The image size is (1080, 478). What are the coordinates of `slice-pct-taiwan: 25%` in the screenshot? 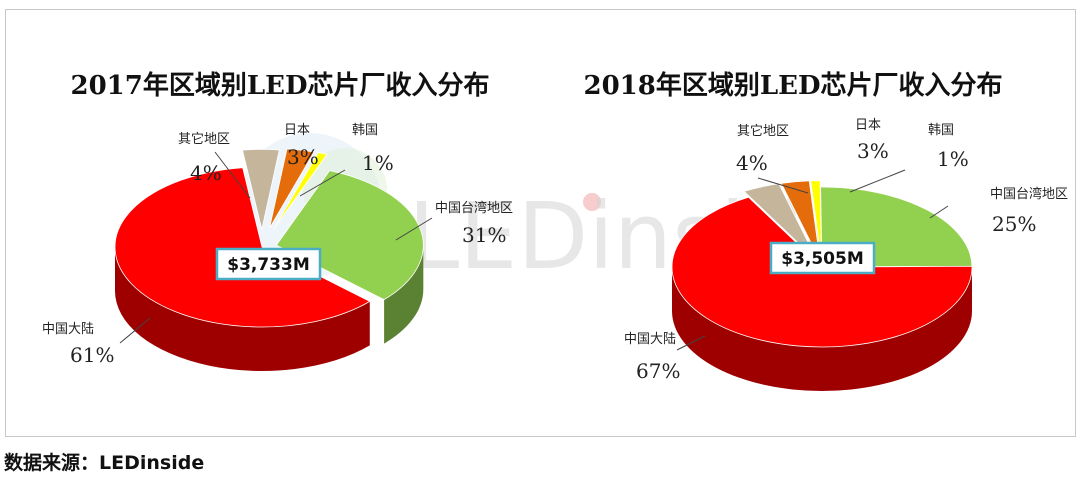 It's located at (1014, 224).